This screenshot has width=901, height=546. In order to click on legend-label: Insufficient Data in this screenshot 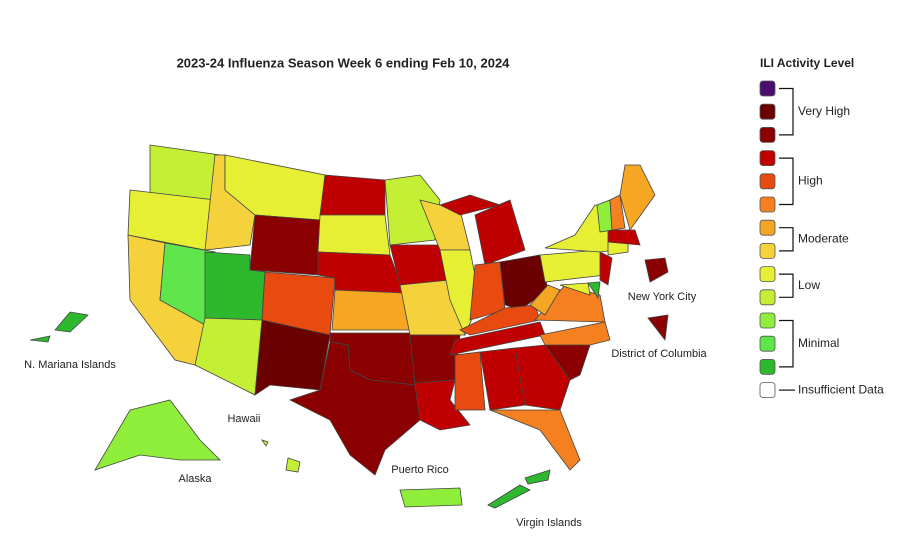, I will do `click(841, 389)`.